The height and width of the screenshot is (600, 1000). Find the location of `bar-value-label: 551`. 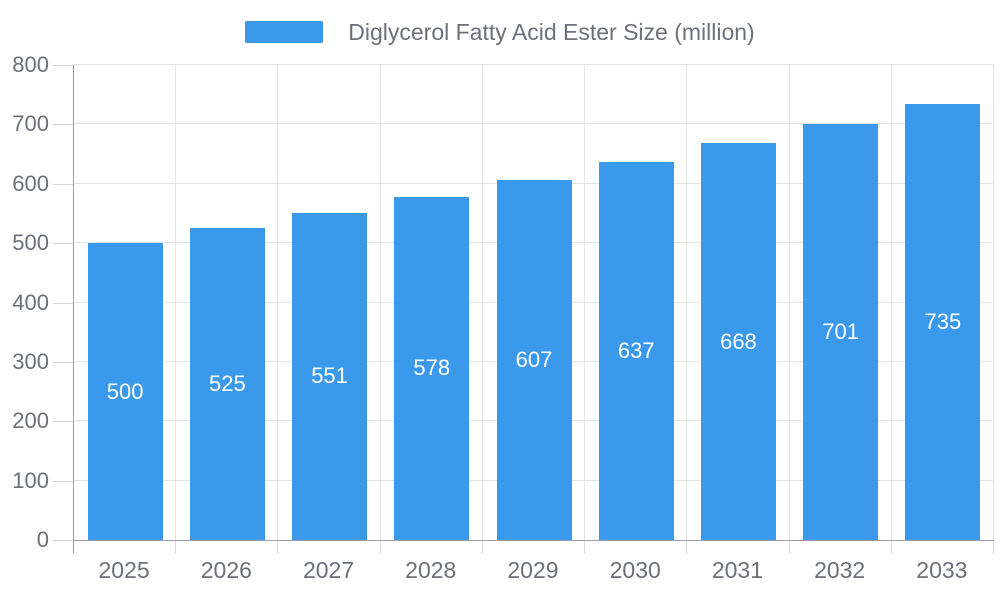

bar-value-label: 551 is located at coordinates (329, 376).